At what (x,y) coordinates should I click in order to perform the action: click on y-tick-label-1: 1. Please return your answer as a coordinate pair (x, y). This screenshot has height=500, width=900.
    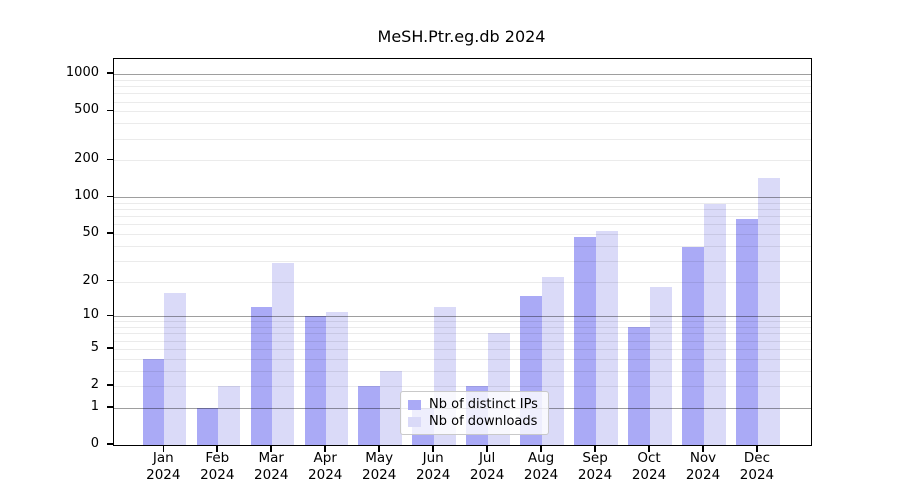
    Looking at the image, I should click on (94, 406).